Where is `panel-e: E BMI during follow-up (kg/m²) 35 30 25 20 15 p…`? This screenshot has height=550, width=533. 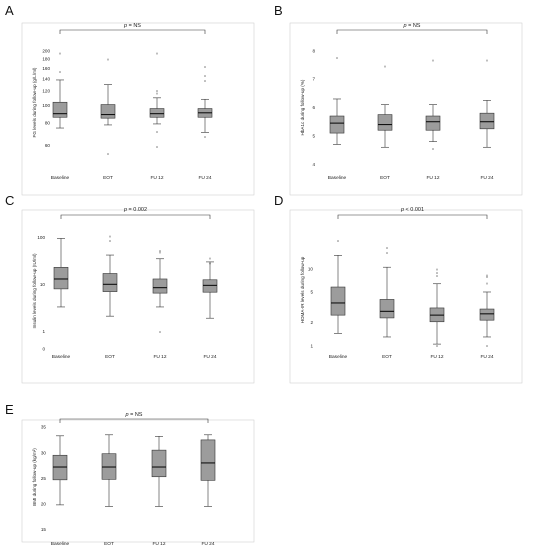 panel-e: E BMI during follow-up (kg/m²) 35 30 25 20 15 p… is located at coordinates (130, 474).